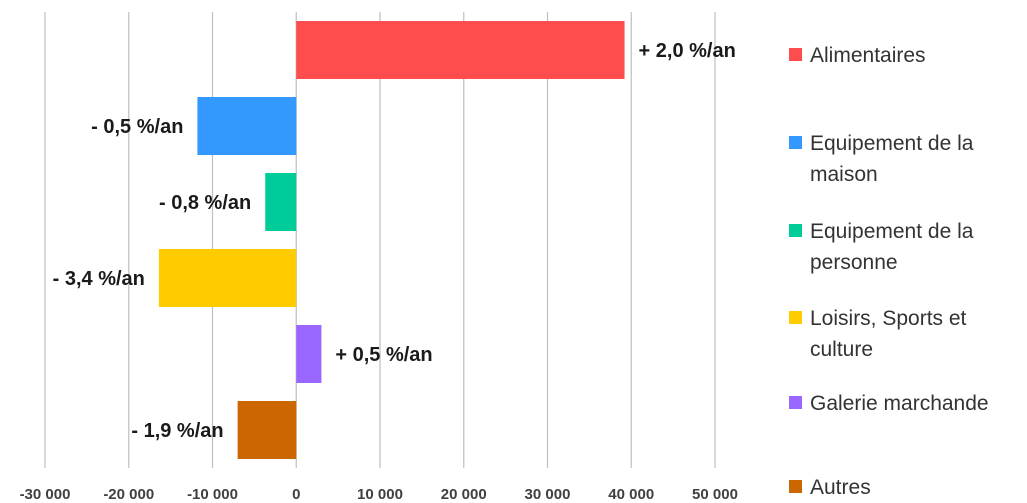 The width and height of the screenshot is (1027, 503). Describe the element at coordinates (899, 403) in the screenshot. I see `legend-label: Galerie marchande` at that location.